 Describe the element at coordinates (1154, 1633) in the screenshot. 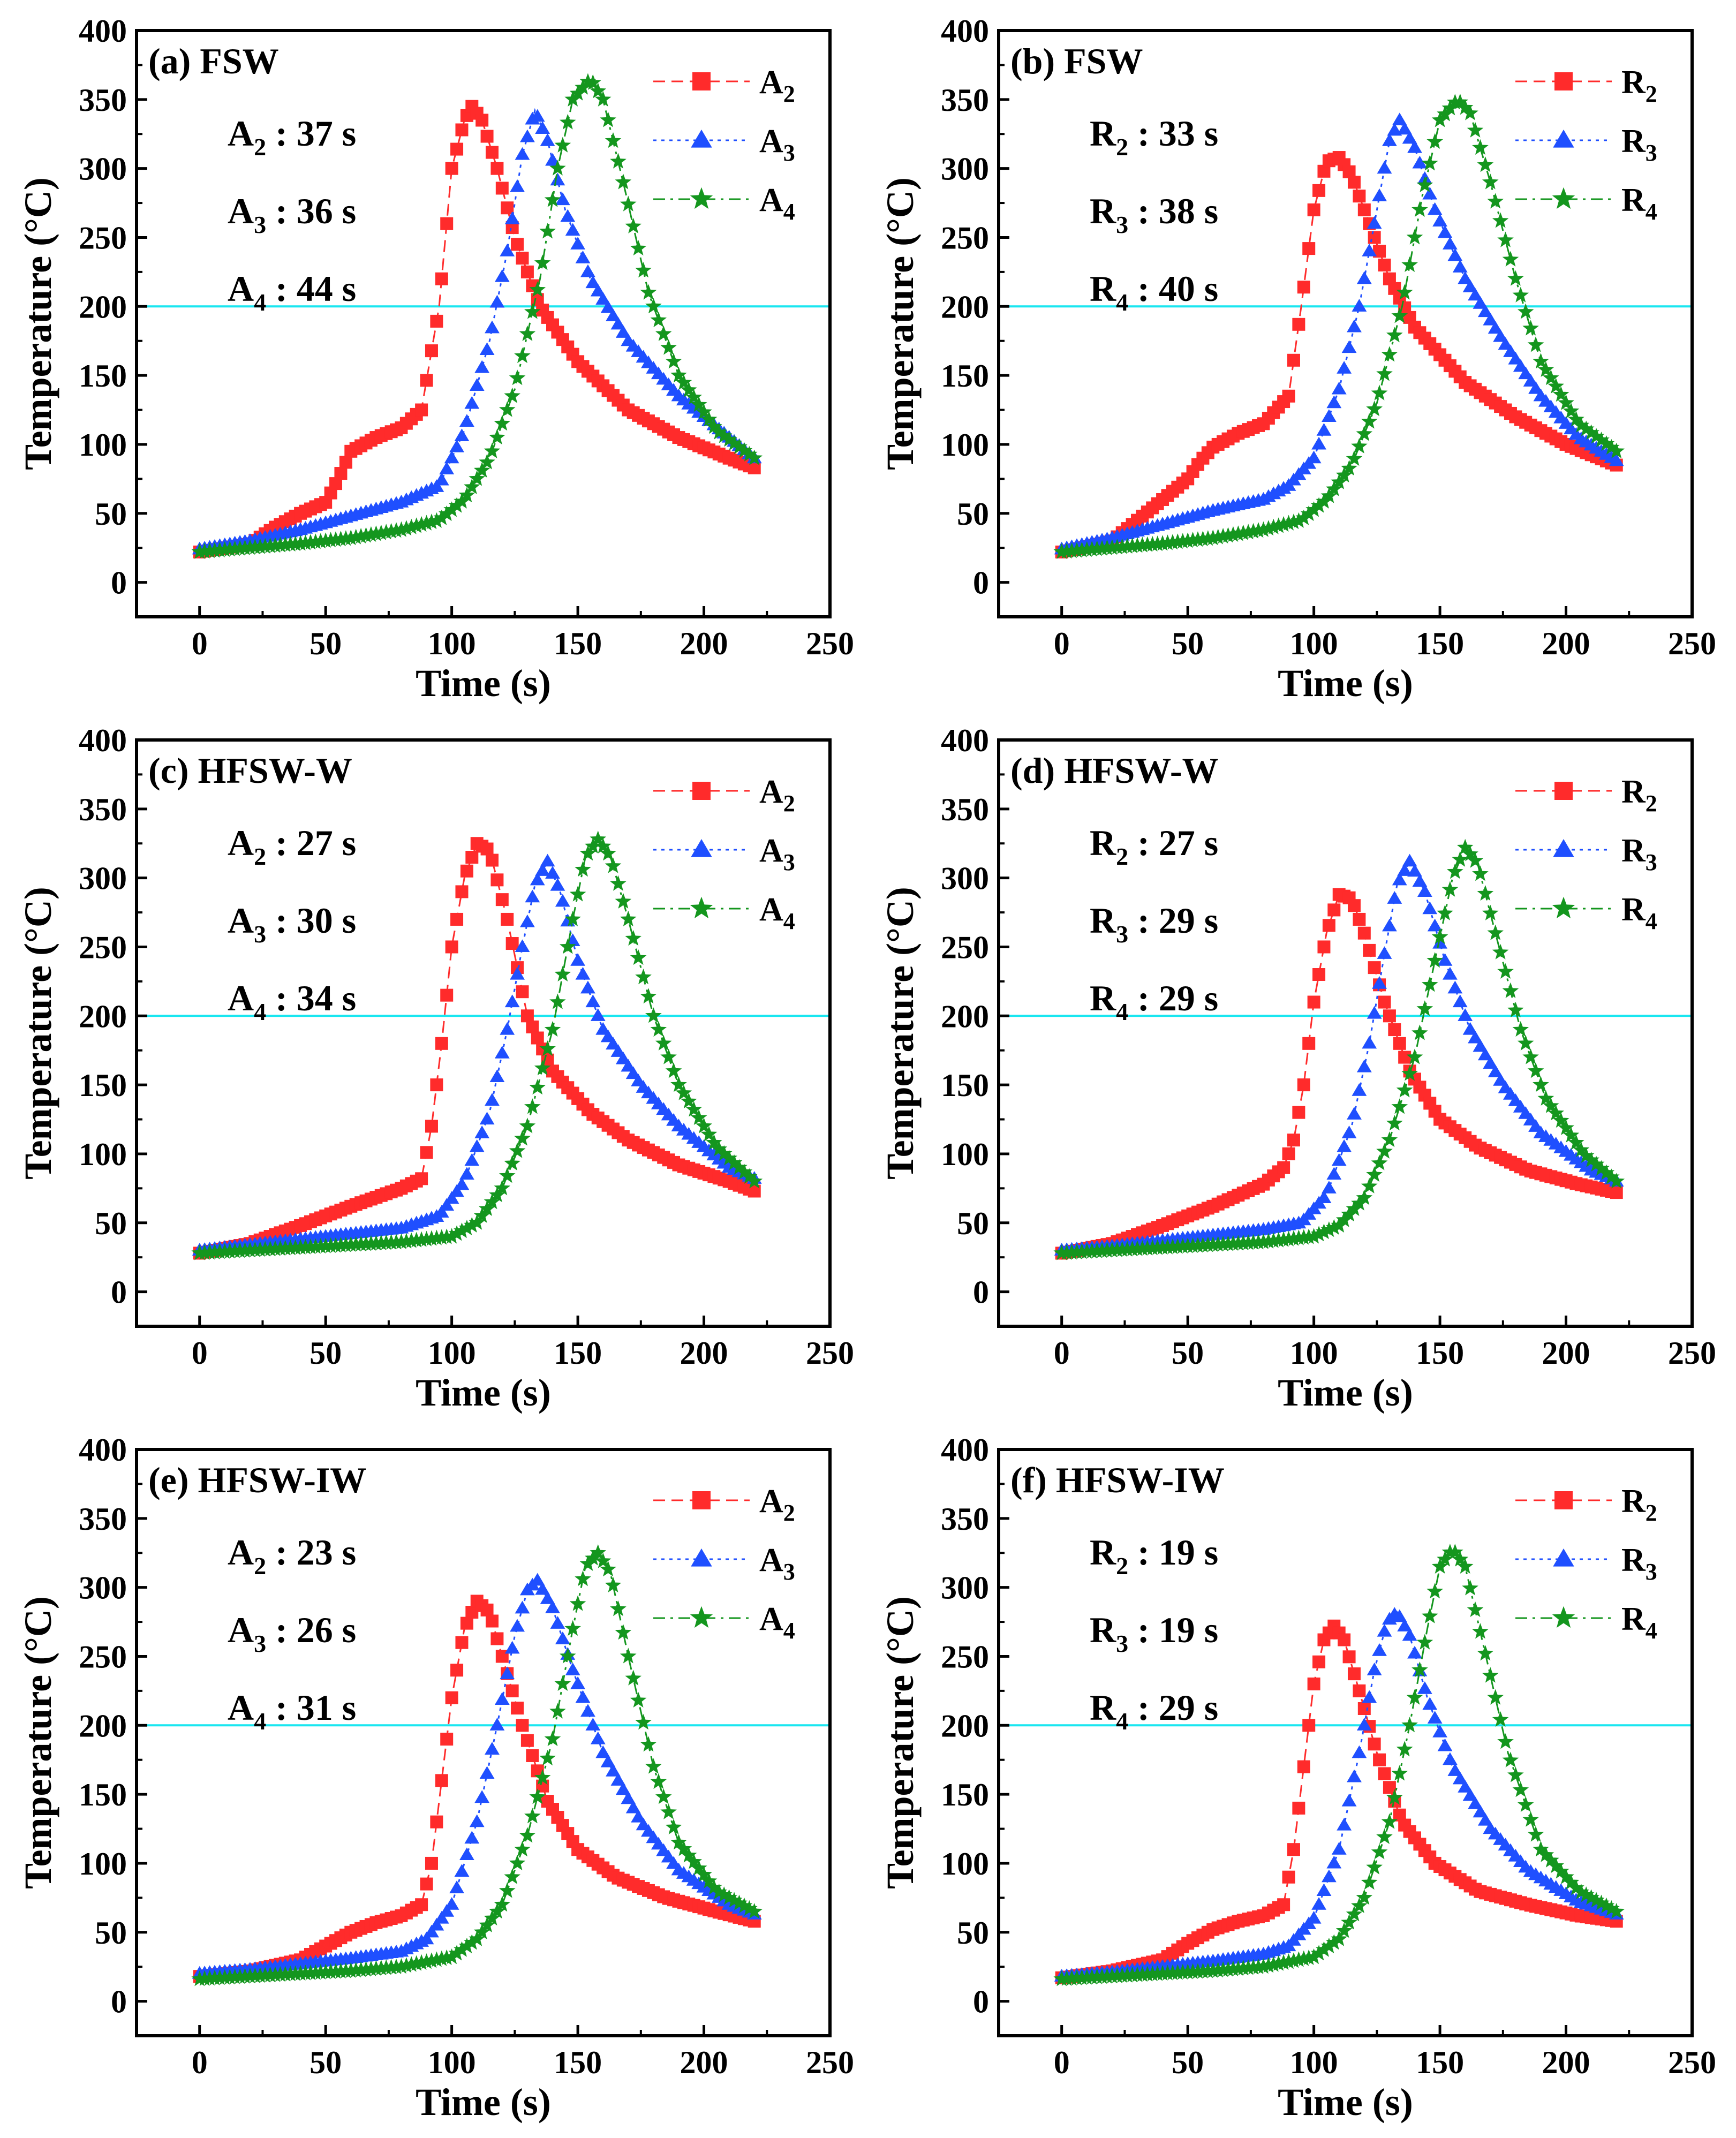

I see `annotation-time: R3 : 19 s` at that location.